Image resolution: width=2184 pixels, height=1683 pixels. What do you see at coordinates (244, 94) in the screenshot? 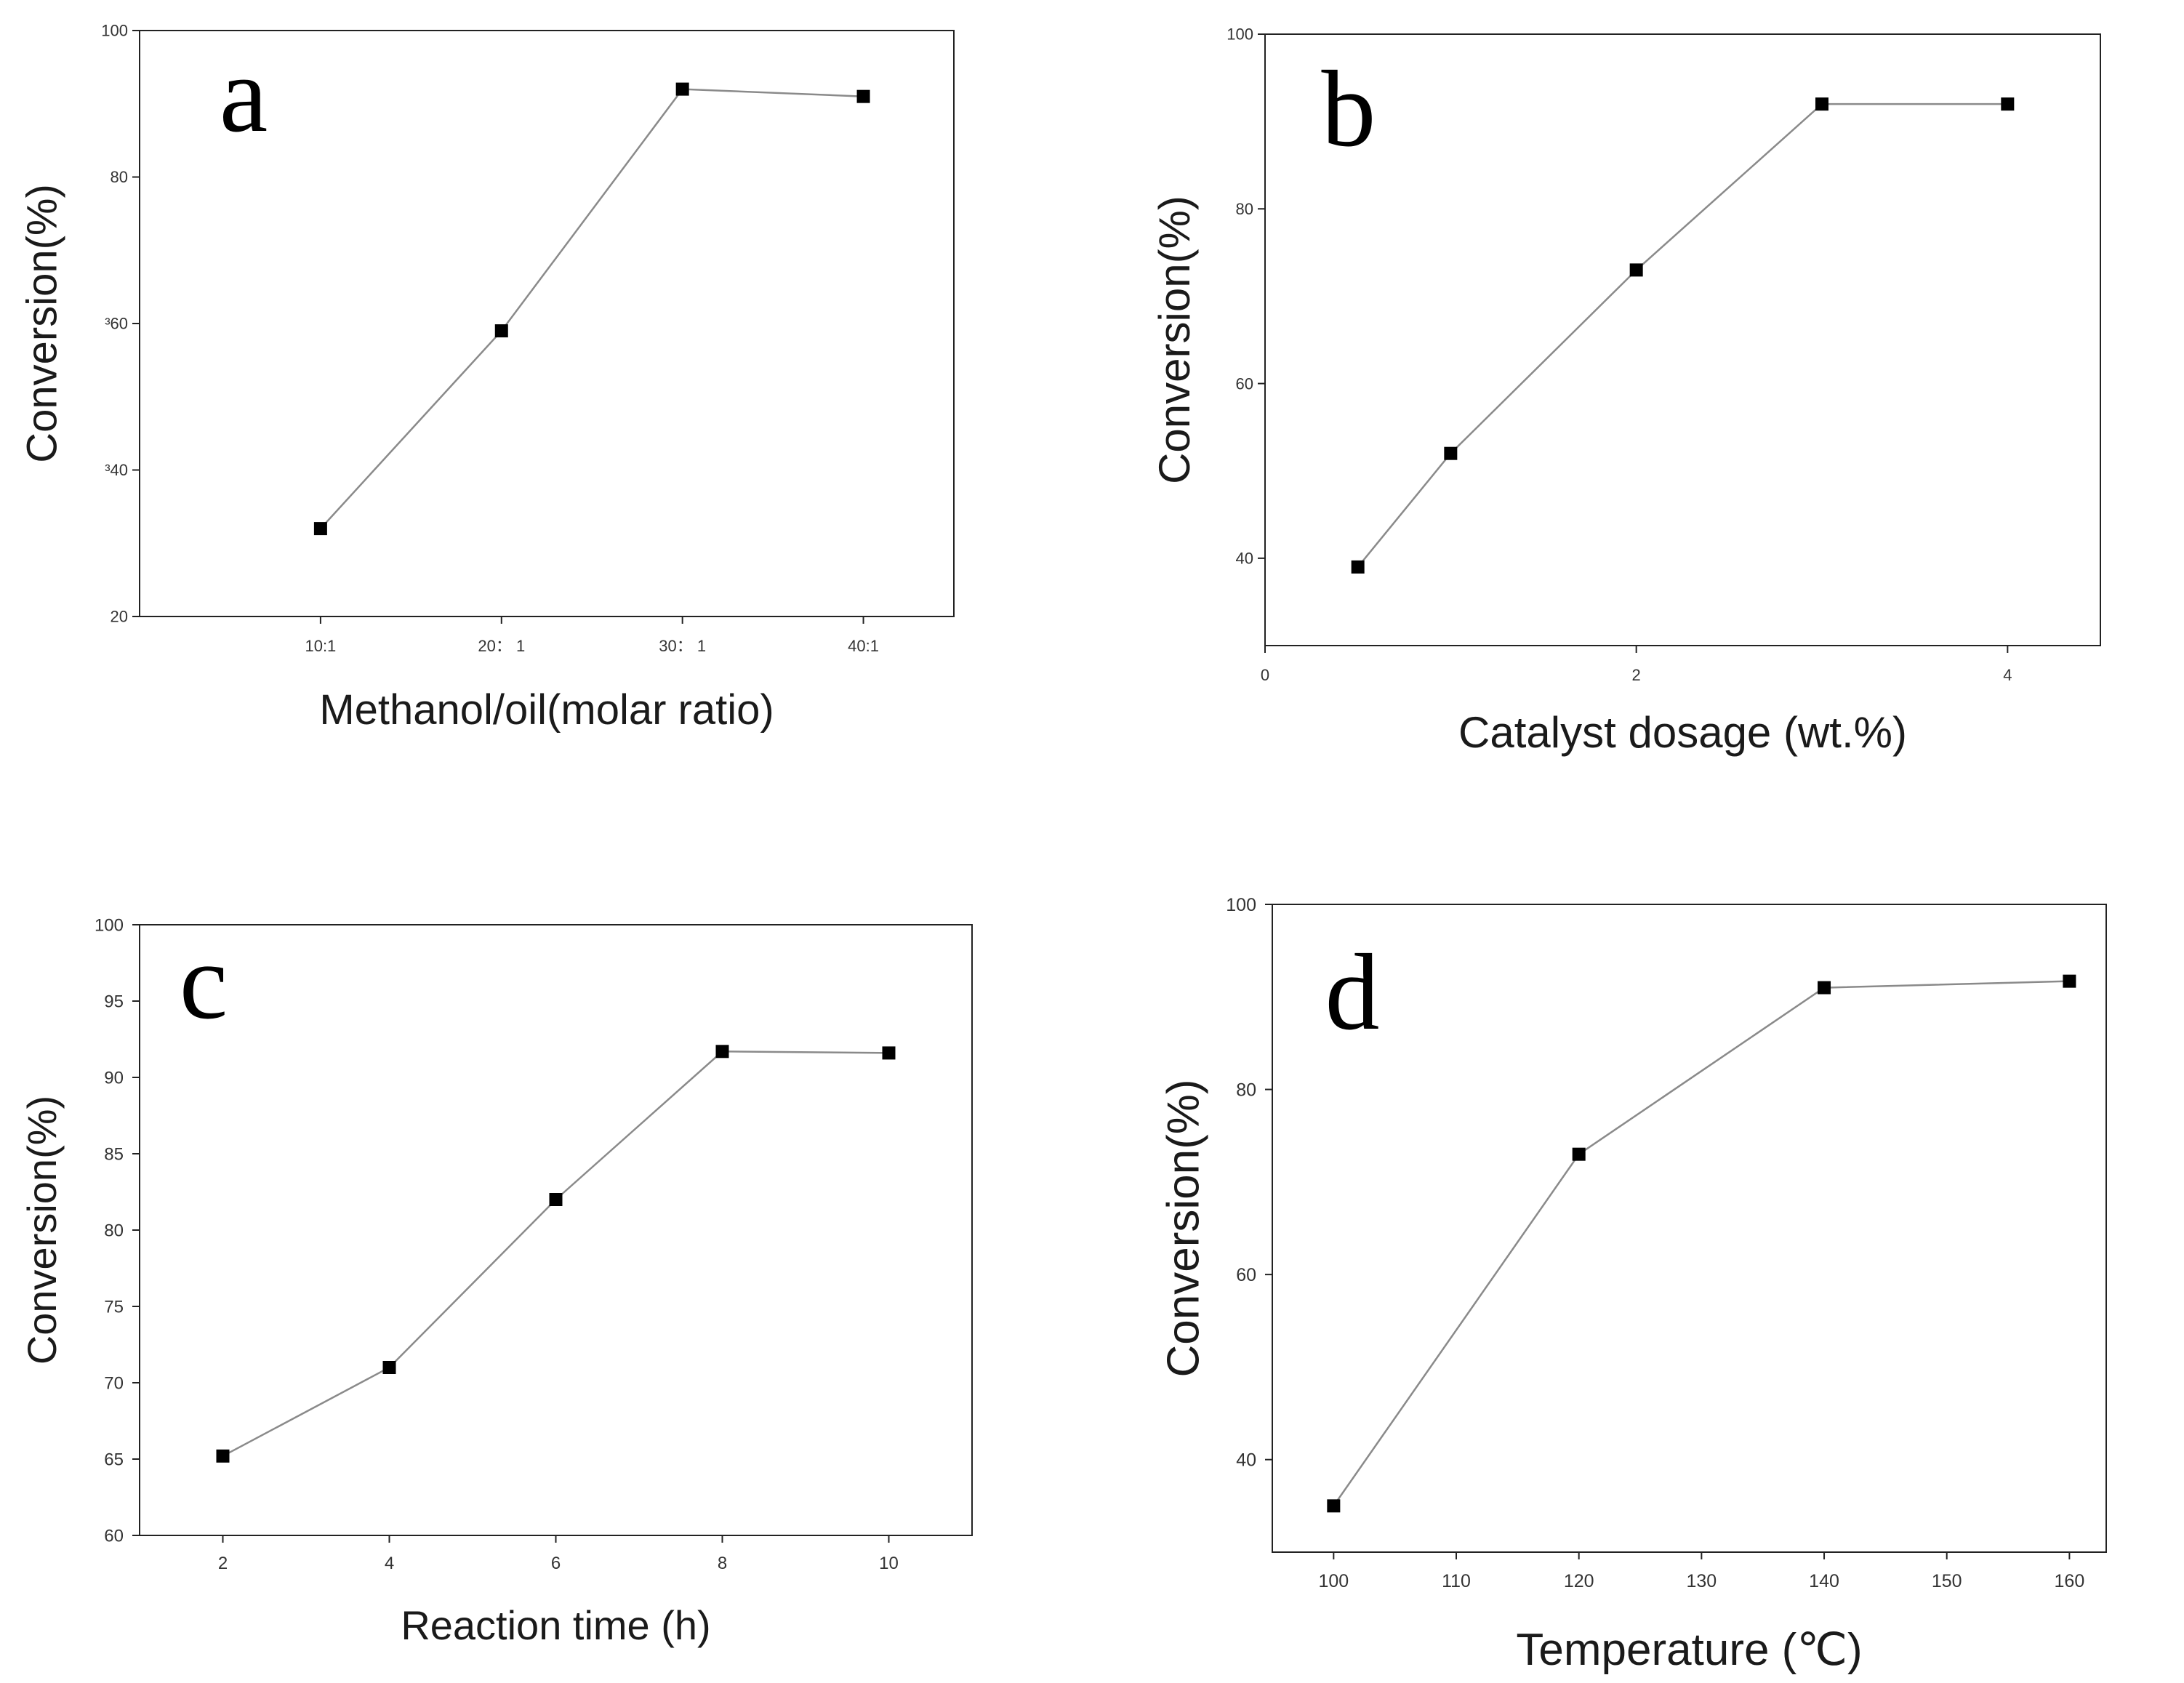
I see `panel-letter: a` at bounding box center [244, 94].